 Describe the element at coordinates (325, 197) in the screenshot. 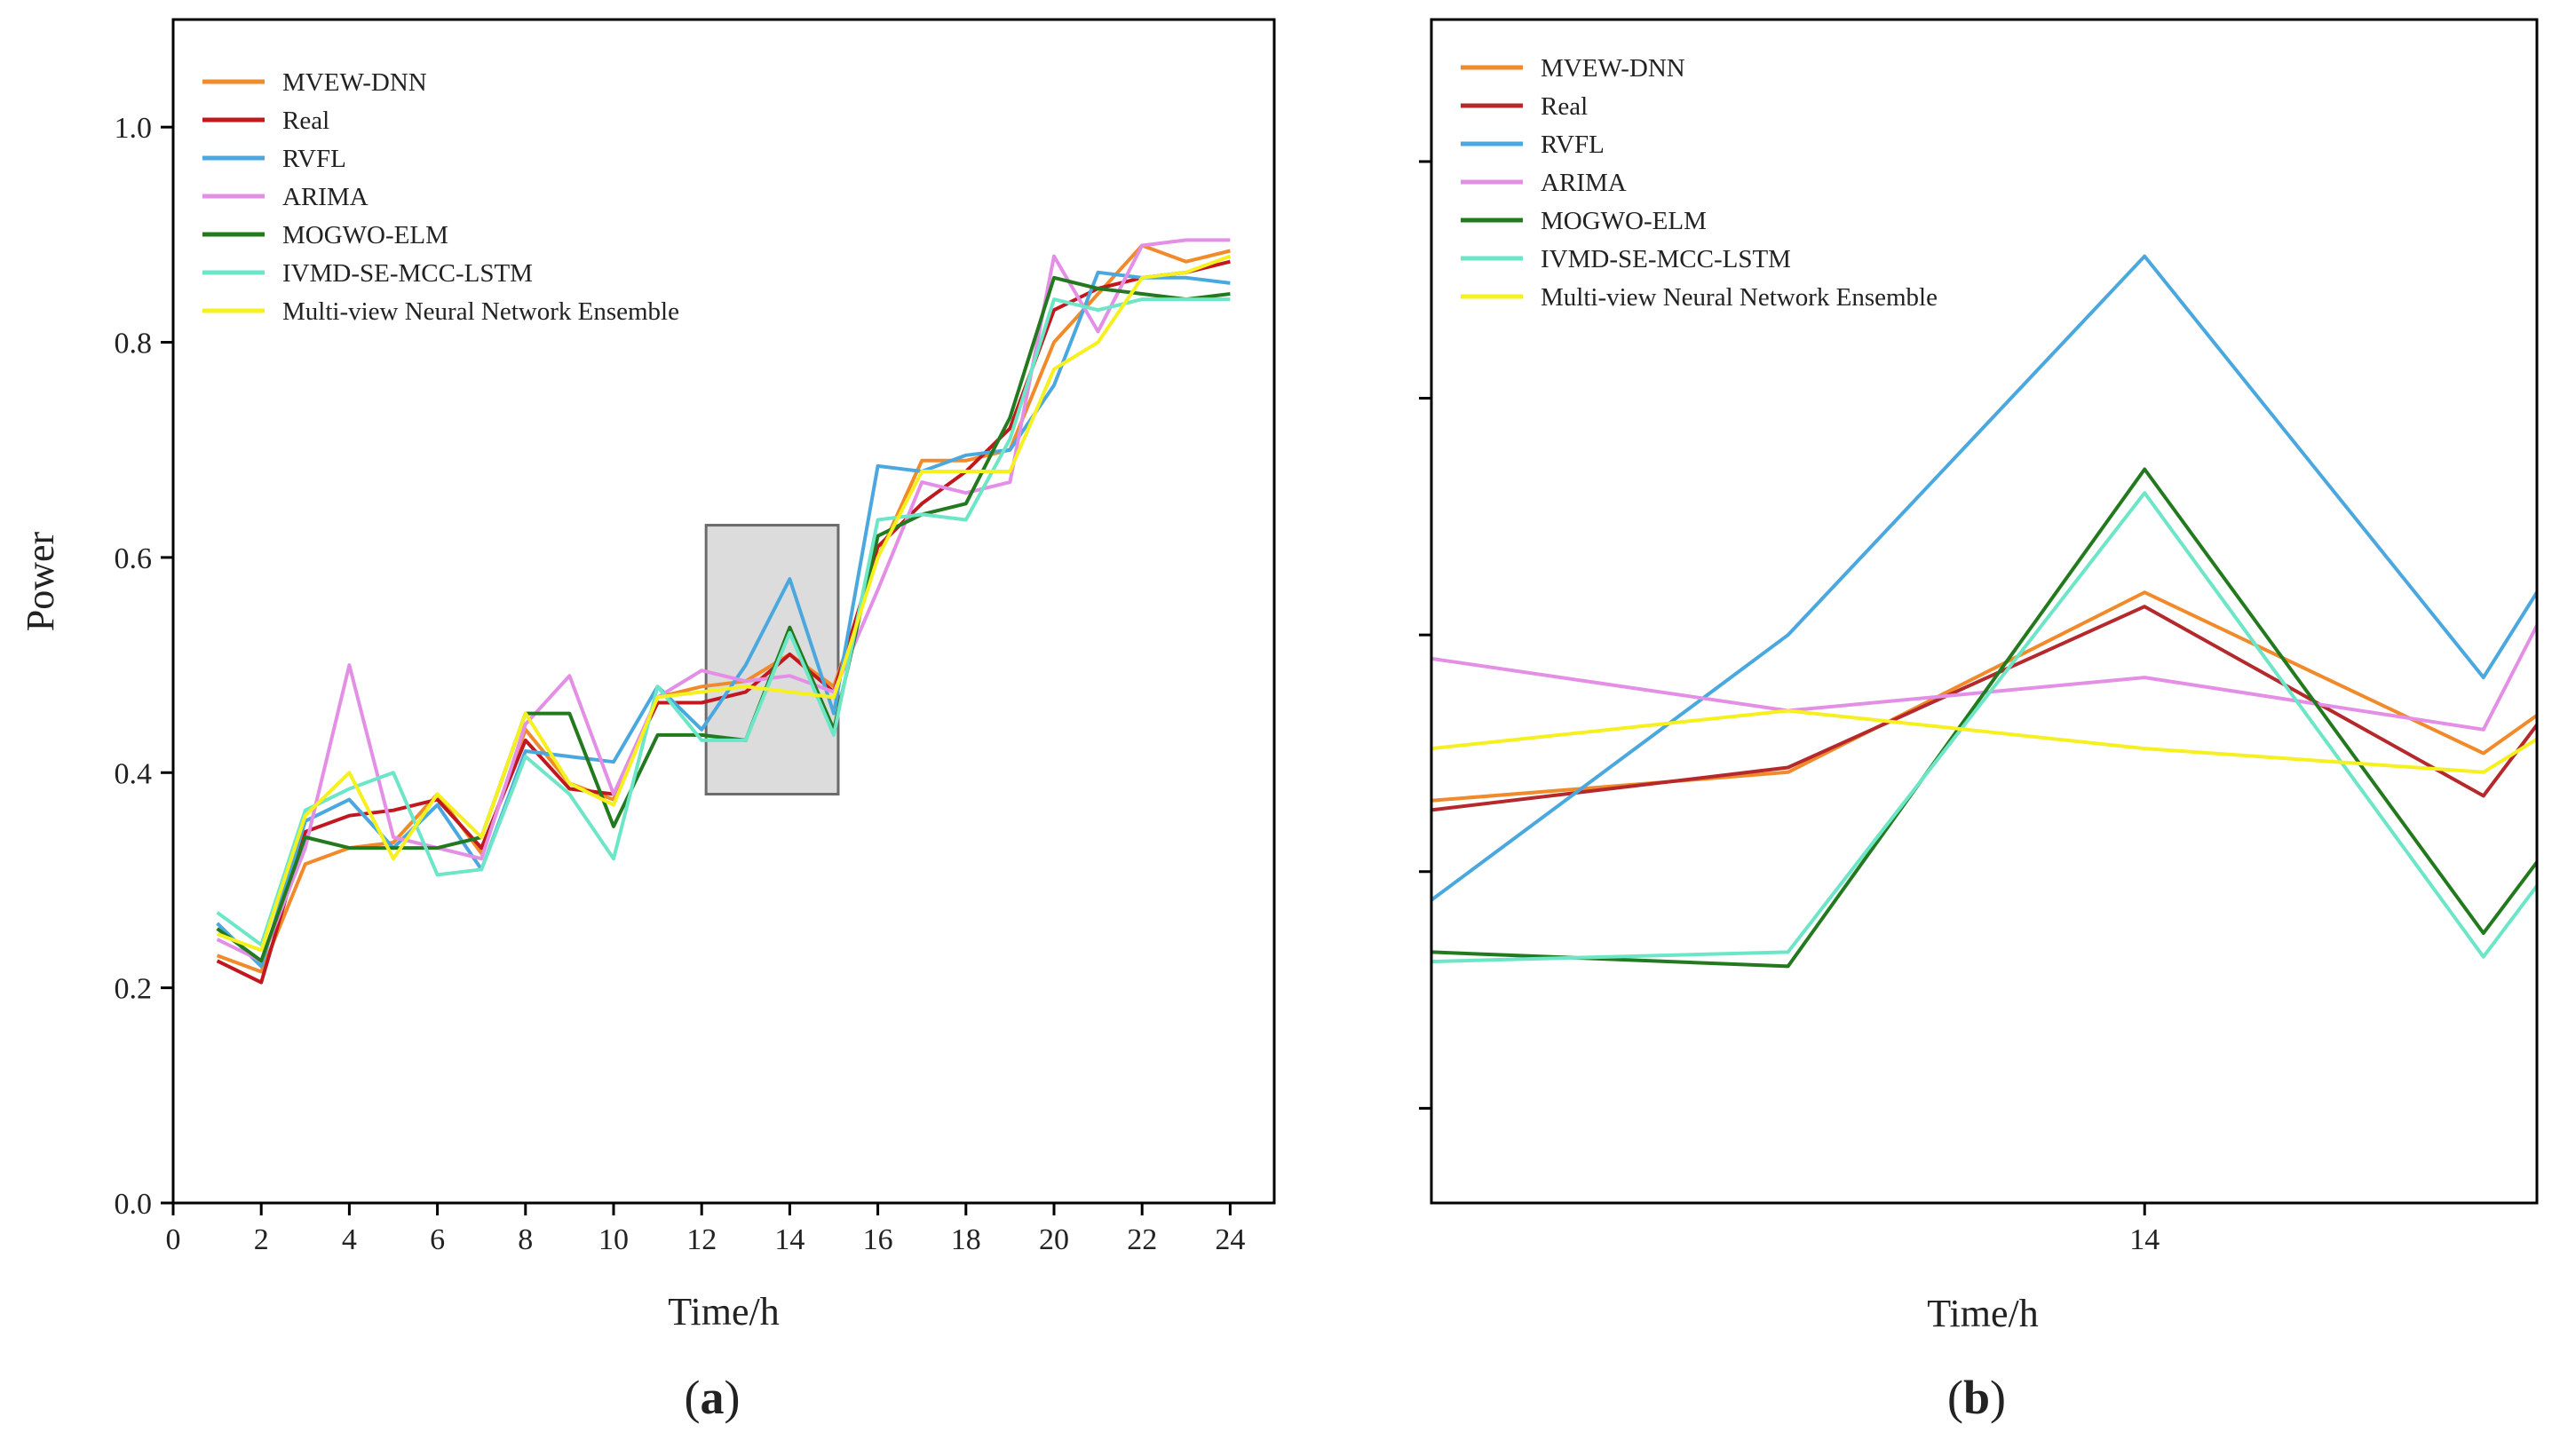

I see `panel-a-legend-label-3: ARIMA` at that location.